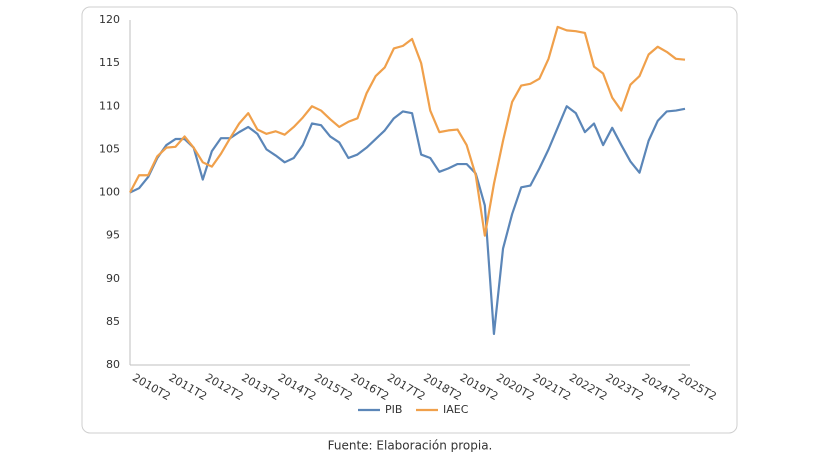 The width and height of the screenshot is (819, 460). Describe the element at coordinates (113, 278) in the screenshot. I see `y-tick-label: 90` at that location.